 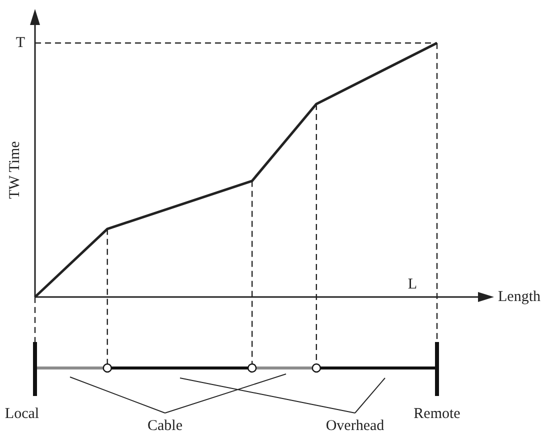 What do you see at coordinates (165, 426) in the screenshot?
I see `text: Cable` at bounding box center [165, 426].